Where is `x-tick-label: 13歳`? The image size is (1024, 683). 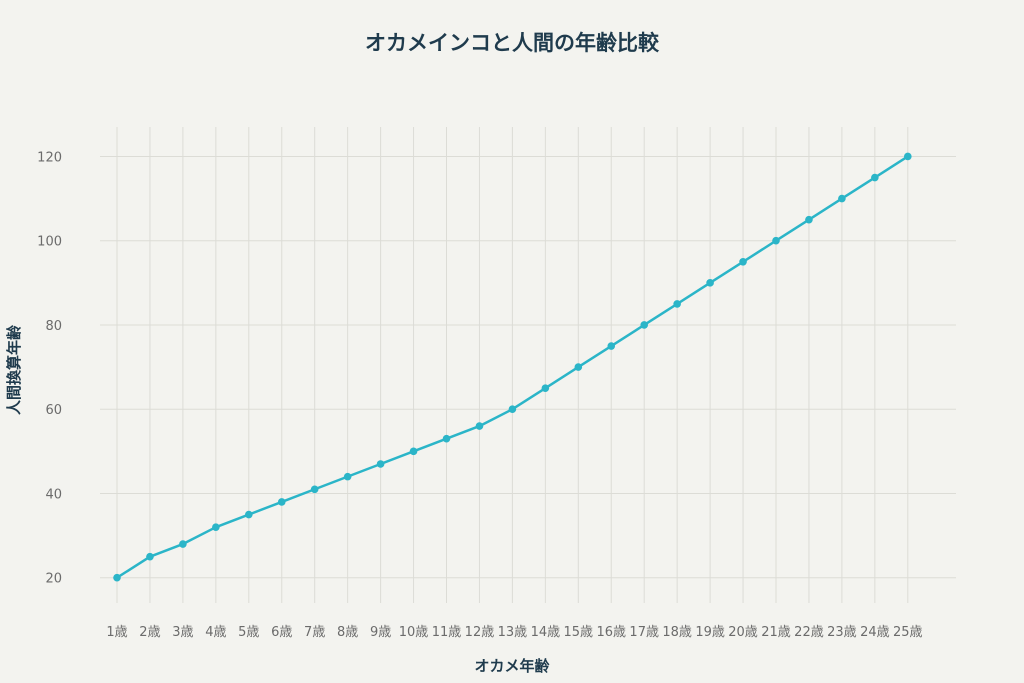 x-tick-label: 13歳 is located at coordinates (513, 632).